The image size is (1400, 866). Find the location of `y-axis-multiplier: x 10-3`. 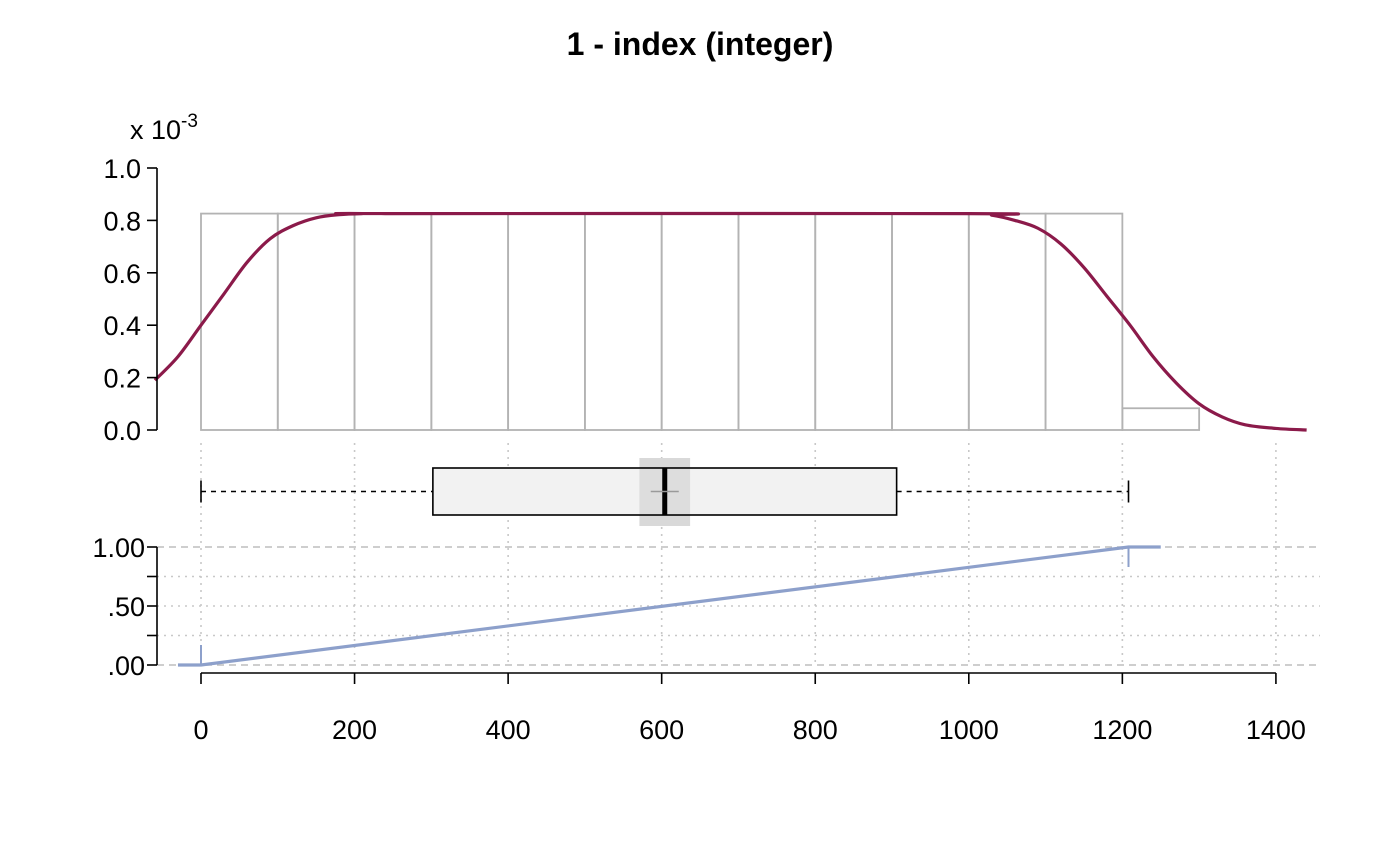

y-axis-multiplier: x 10-3 is located at coordinates (164, 128).